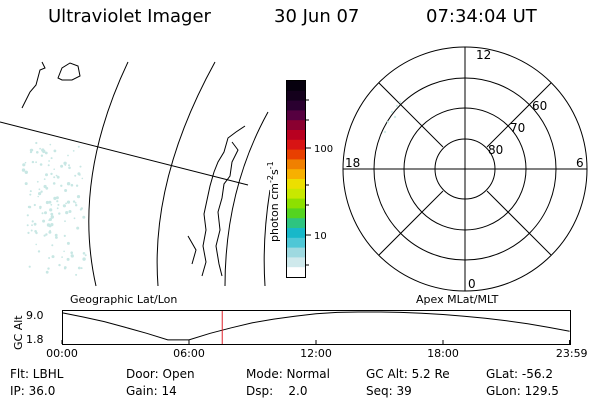 The height and width of the screenshot is (400, 600). I want to click on image-date: 30 Jun 07, so click(317, 16).